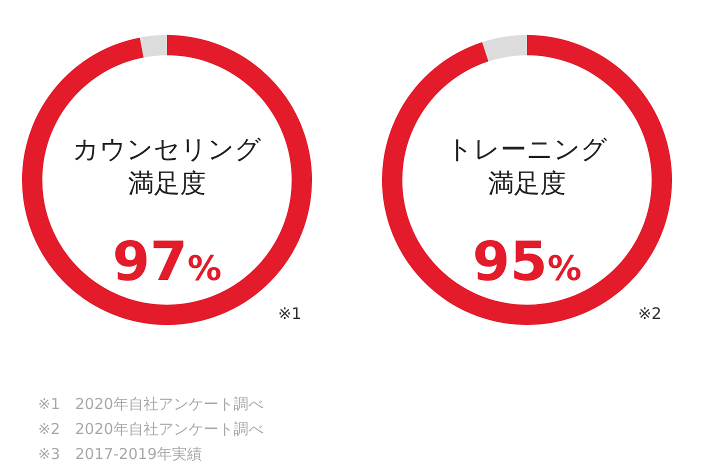 This screenshot has width=716, height=475. Describe the element at coordinates (650, 313) in the screenshot. I see `text: ※2` at that location.